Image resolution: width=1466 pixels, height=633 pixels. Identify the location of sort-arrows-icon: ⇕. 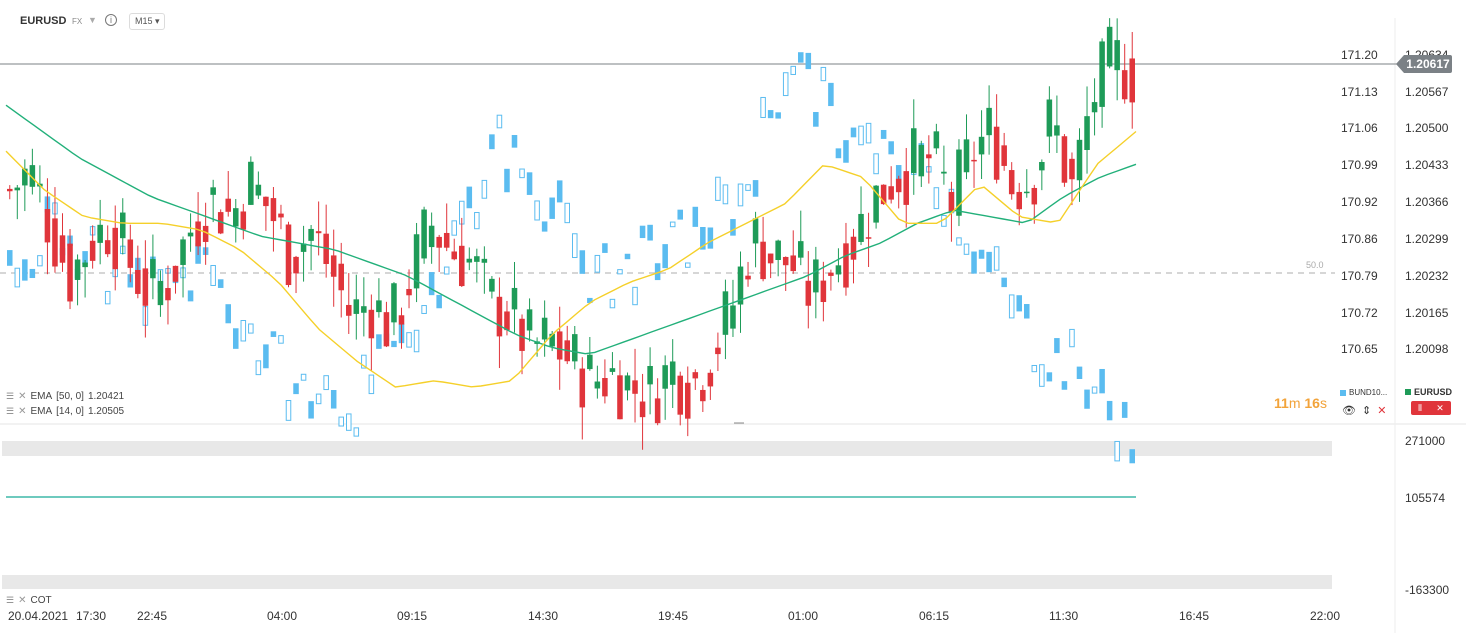
(1366, 411).